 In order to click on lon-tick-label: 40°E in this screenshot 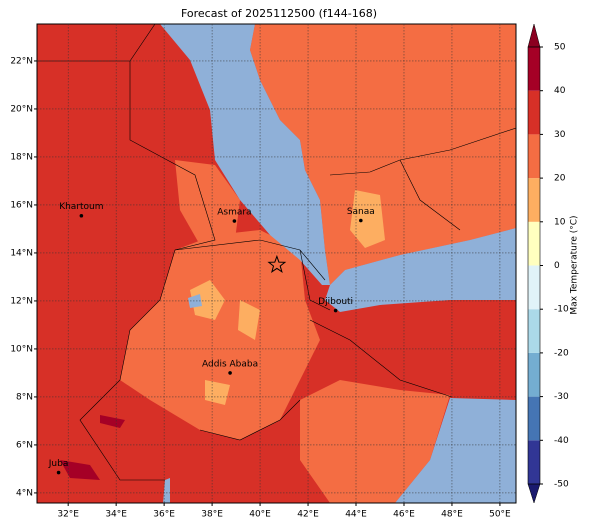, I will do `click(260, 515)`.